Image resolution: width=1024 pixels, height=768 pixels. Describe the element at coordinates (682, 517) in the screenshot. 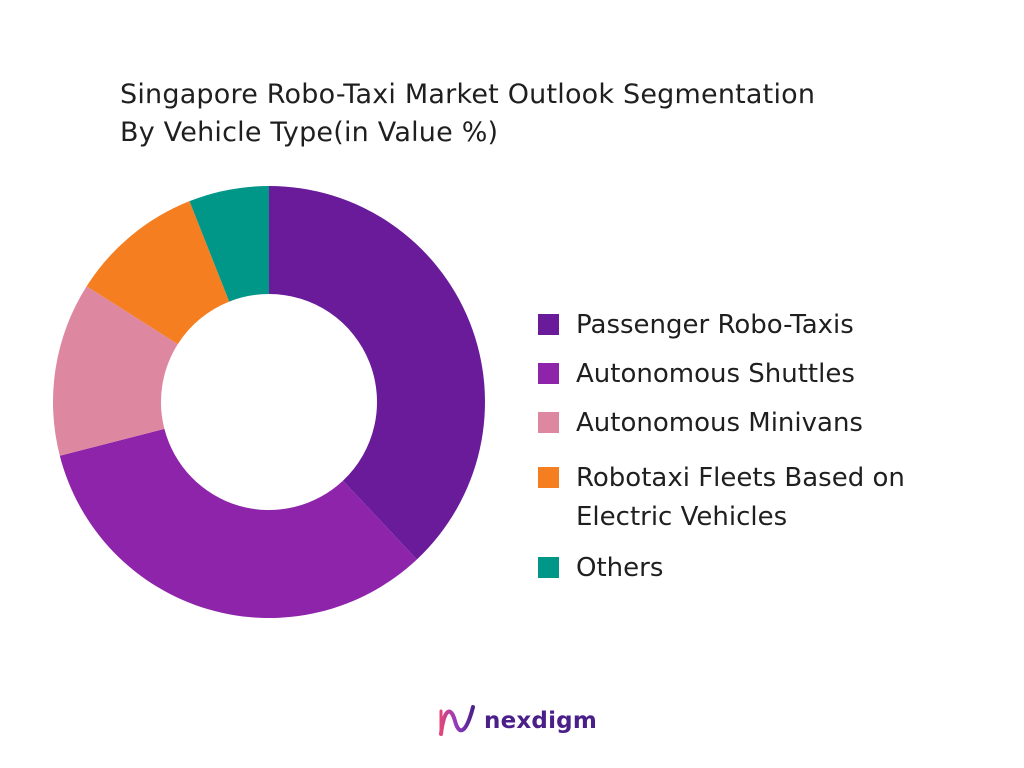

I see `legend-label-line: Electric Vehicles` at that location.